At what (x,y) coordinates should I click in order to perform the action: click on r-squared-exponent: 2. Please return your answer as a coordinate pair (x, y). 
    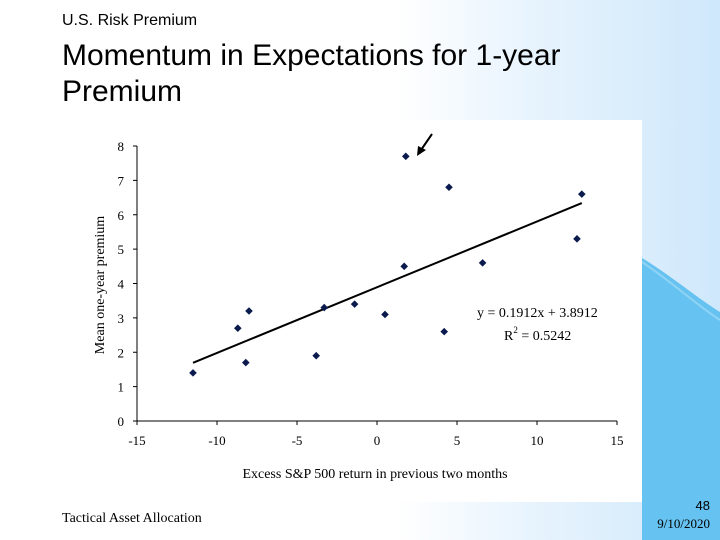
    Looking at the image, I should click on (515, 330).